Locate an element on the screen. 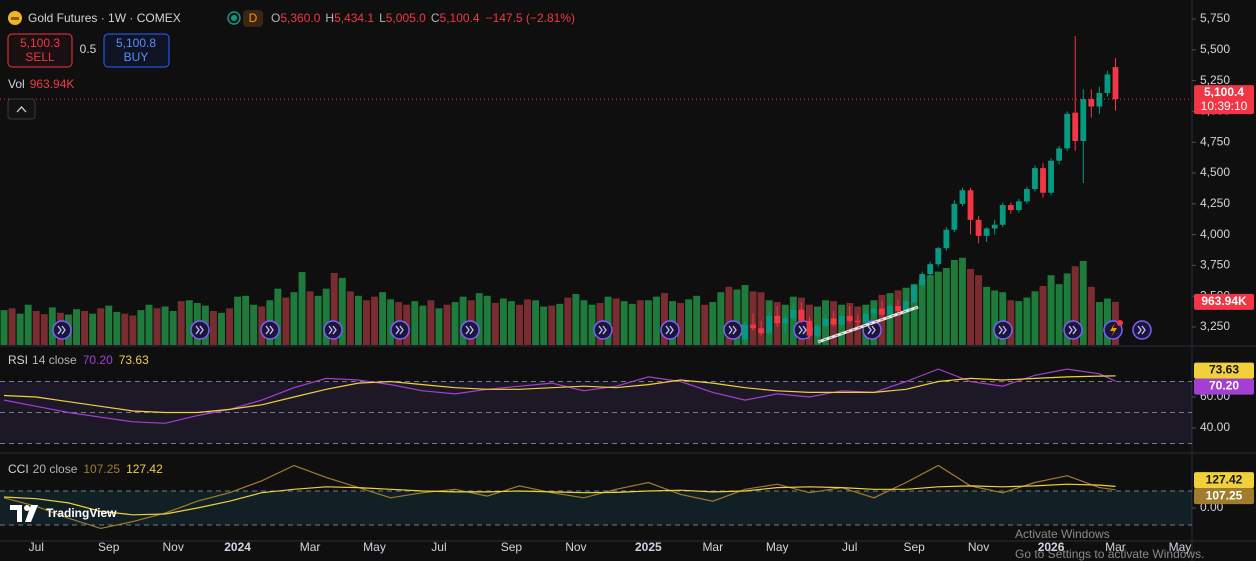  indicator-value: 73.63 is located at coordinates (134, 360).